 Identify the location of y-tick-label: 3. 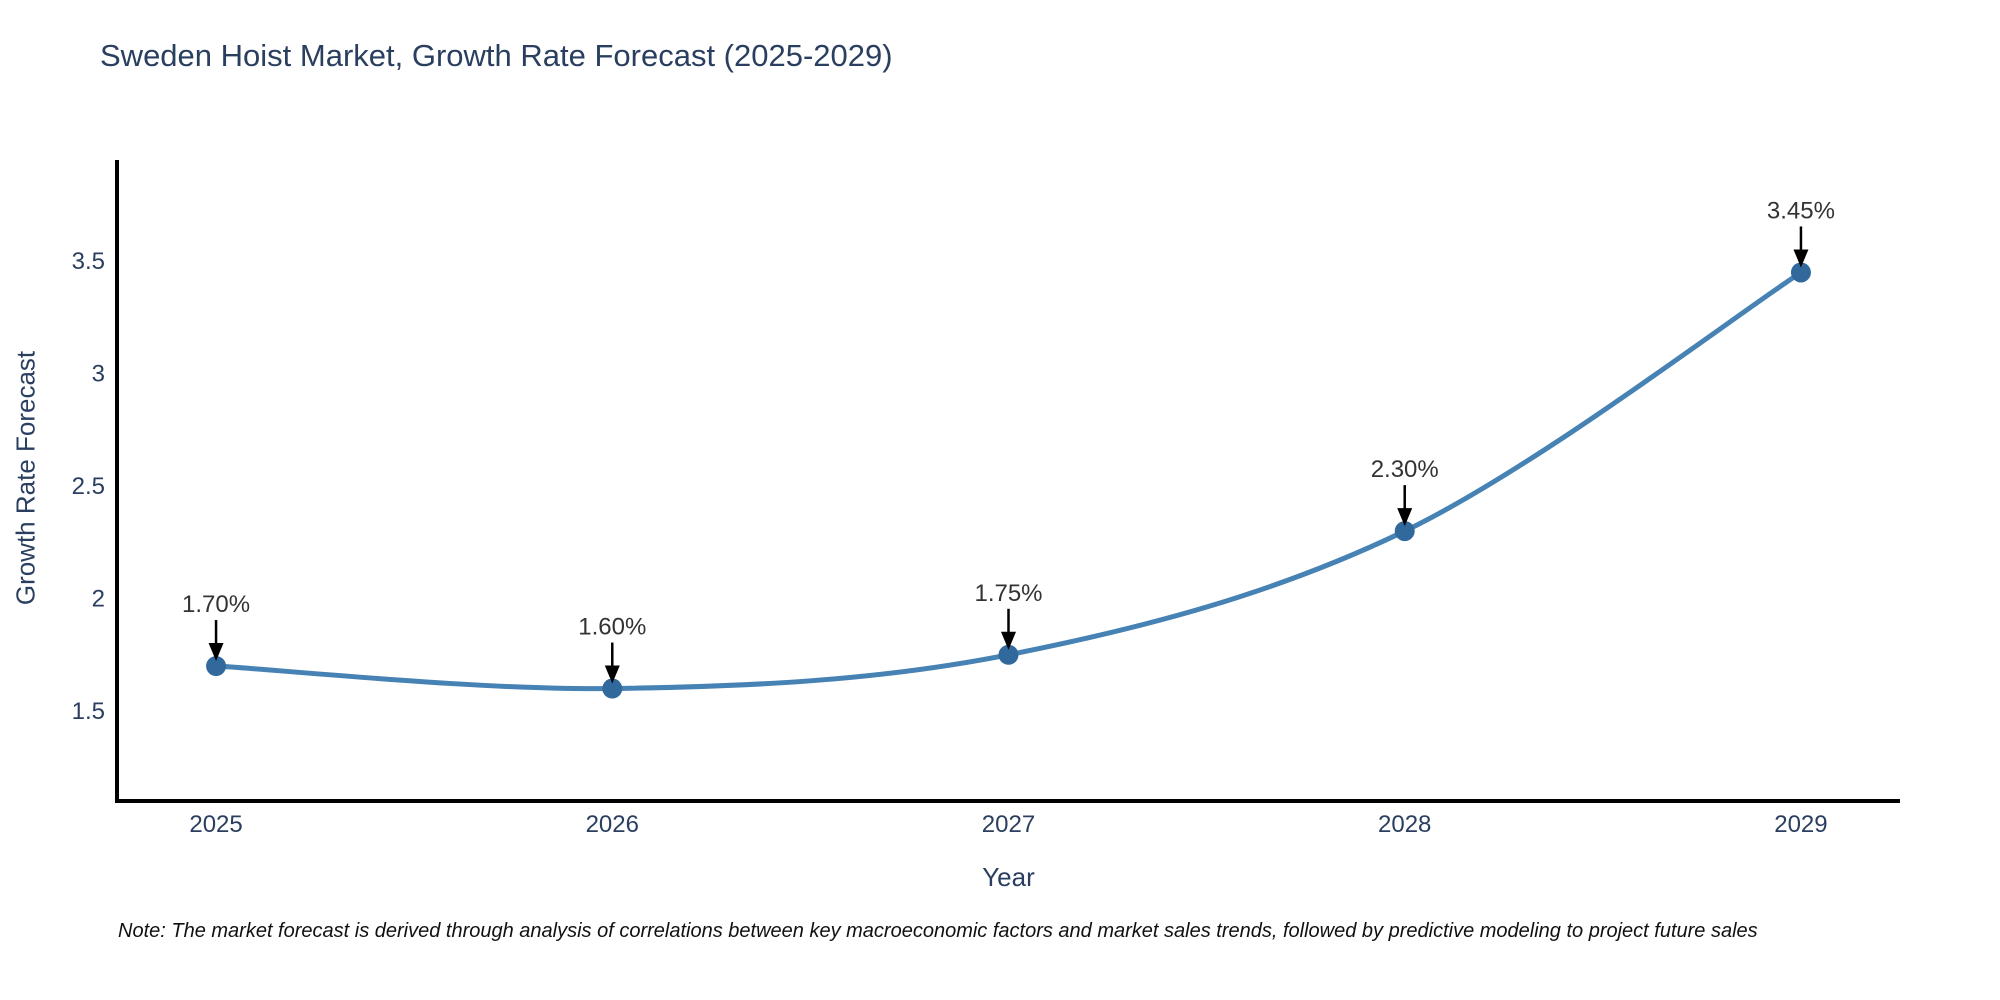
(98, 374).